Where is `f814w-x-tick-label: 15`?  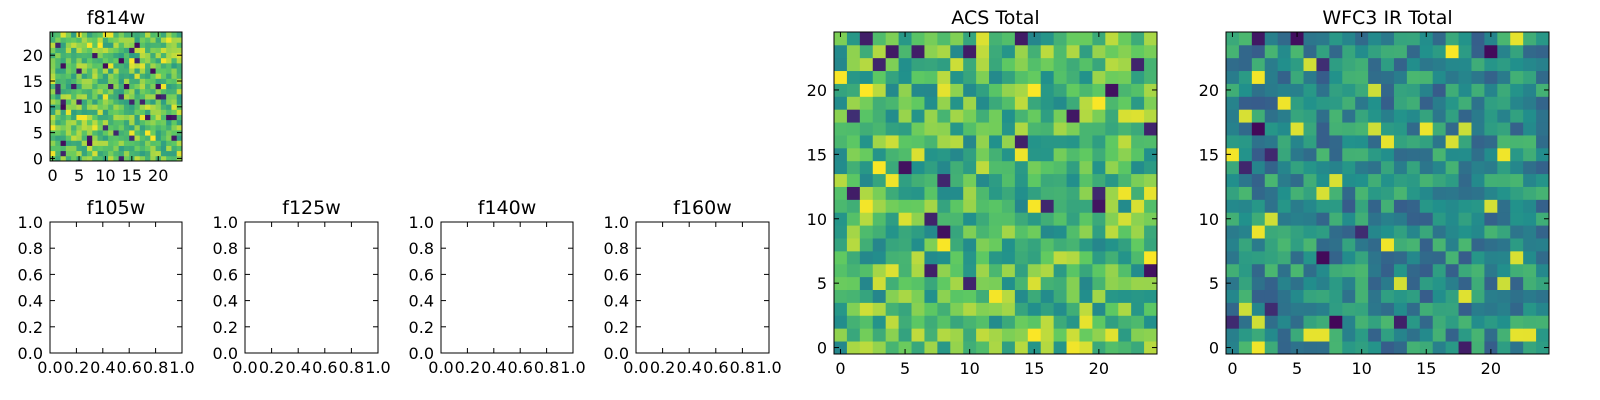
f814w-x-tick-label: 15 is located at coordinates (132, 175).